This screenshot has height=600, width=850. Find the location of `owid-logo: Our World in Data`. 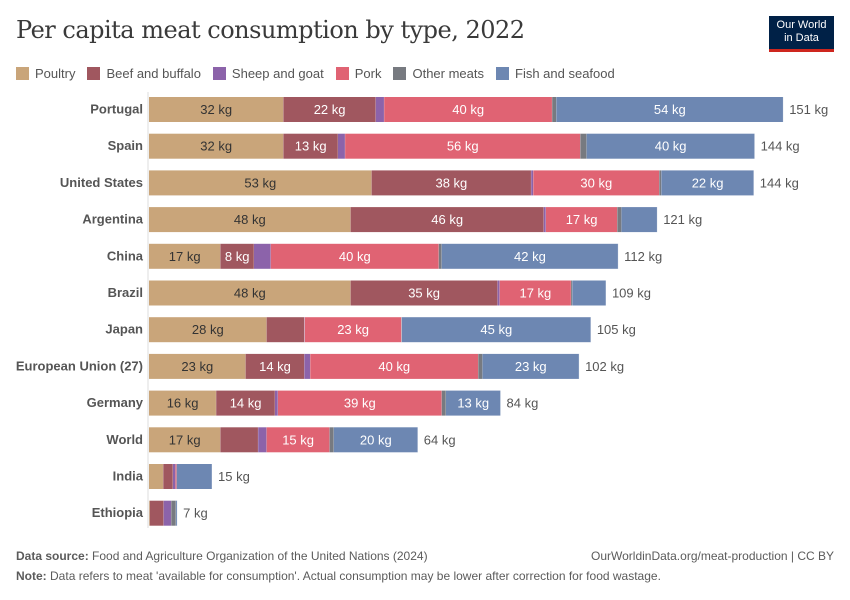

owid-logo: Our World in Data is located at coordinates (801, 34).